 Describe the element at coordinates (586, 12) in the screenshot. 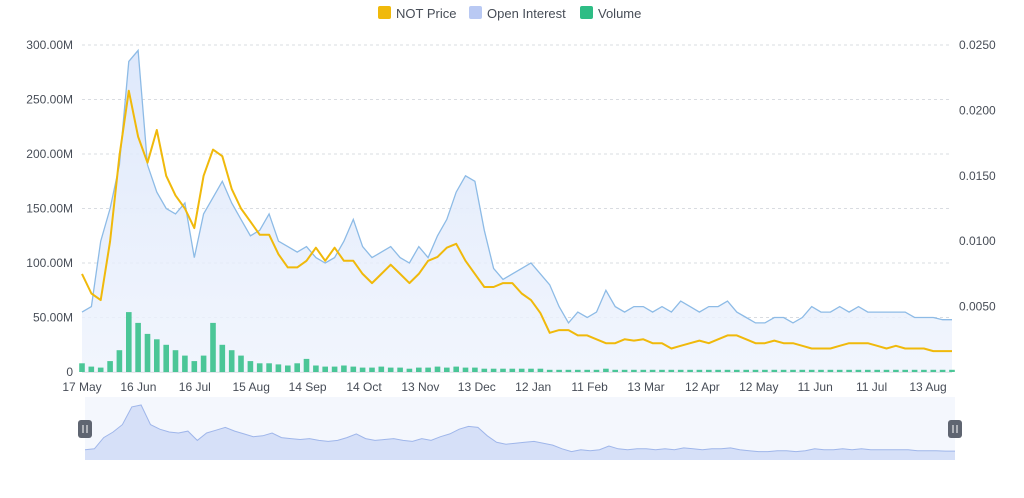

I see `legend-swatch-volume` at that location.